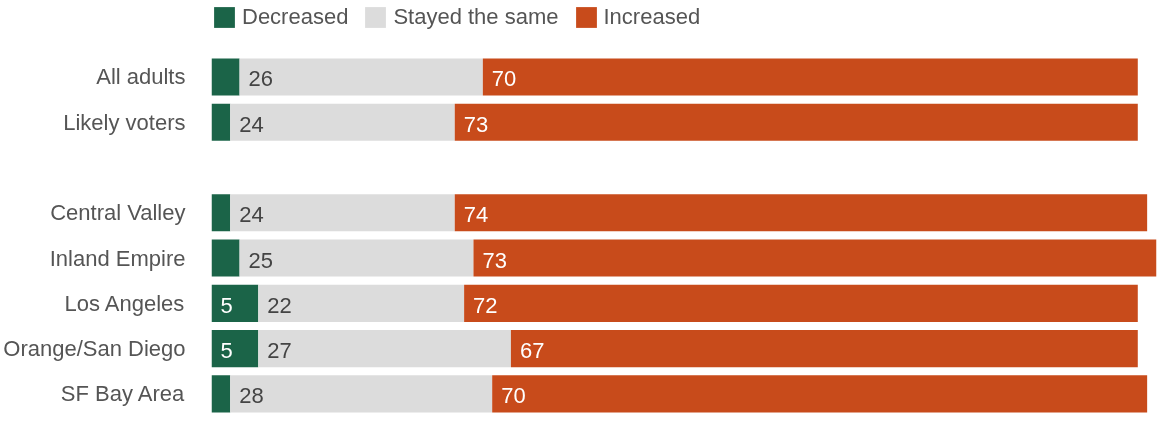 The image size is (1174, 434). Describe the element at coordinates (124, 122) in the screenshot. I see `y-tick-label: Likely voters` at that location.